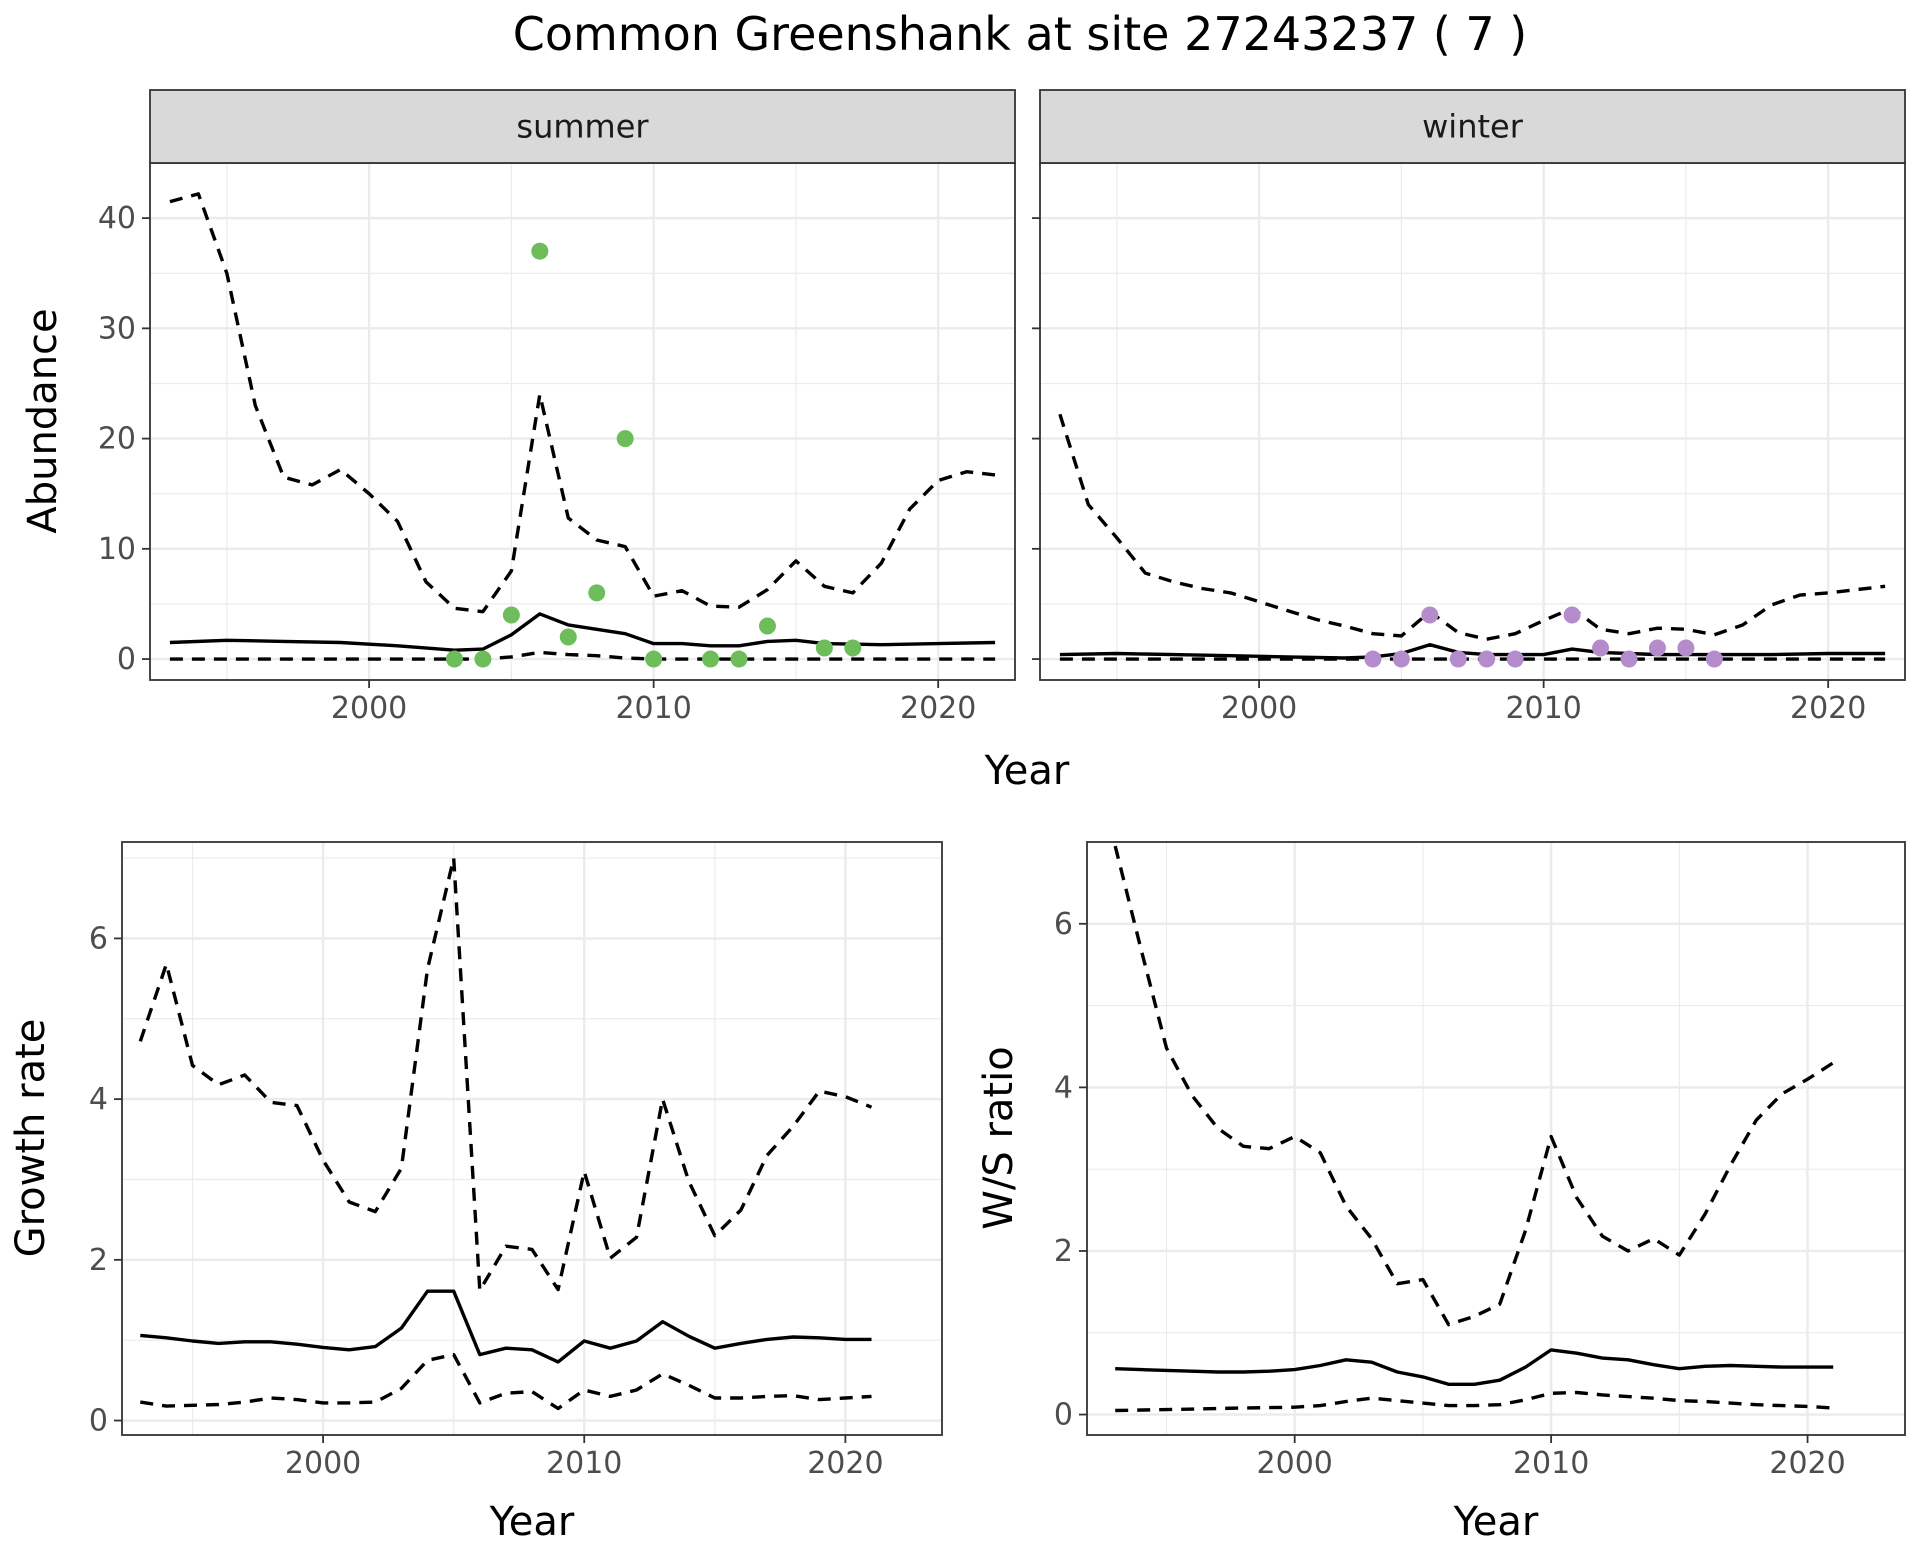 This screenshot has height=1564, width=1920. Describe the element at coordinates (1027, 771) in the screenshot. I see `x-axis-label-abundance: Year` at that location.